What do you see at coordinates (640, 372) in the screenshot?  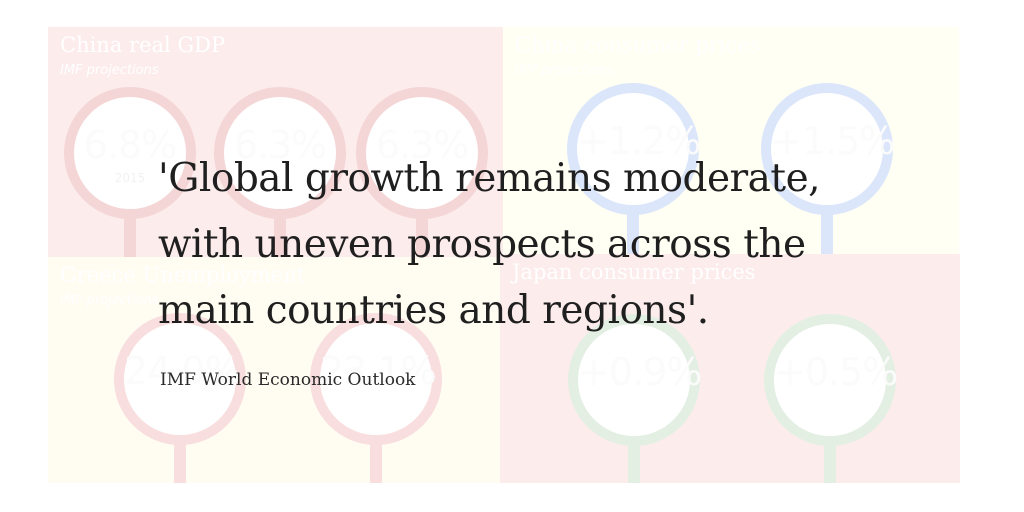 I see `ring-value: +0.9%` at bounding box center [640, 372].